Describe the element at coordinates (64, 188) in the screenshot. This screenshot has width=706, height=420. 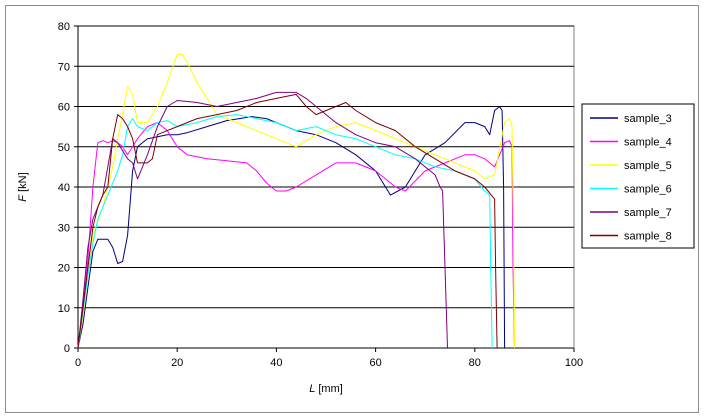
I see `y-tick-label: 40` at that location.